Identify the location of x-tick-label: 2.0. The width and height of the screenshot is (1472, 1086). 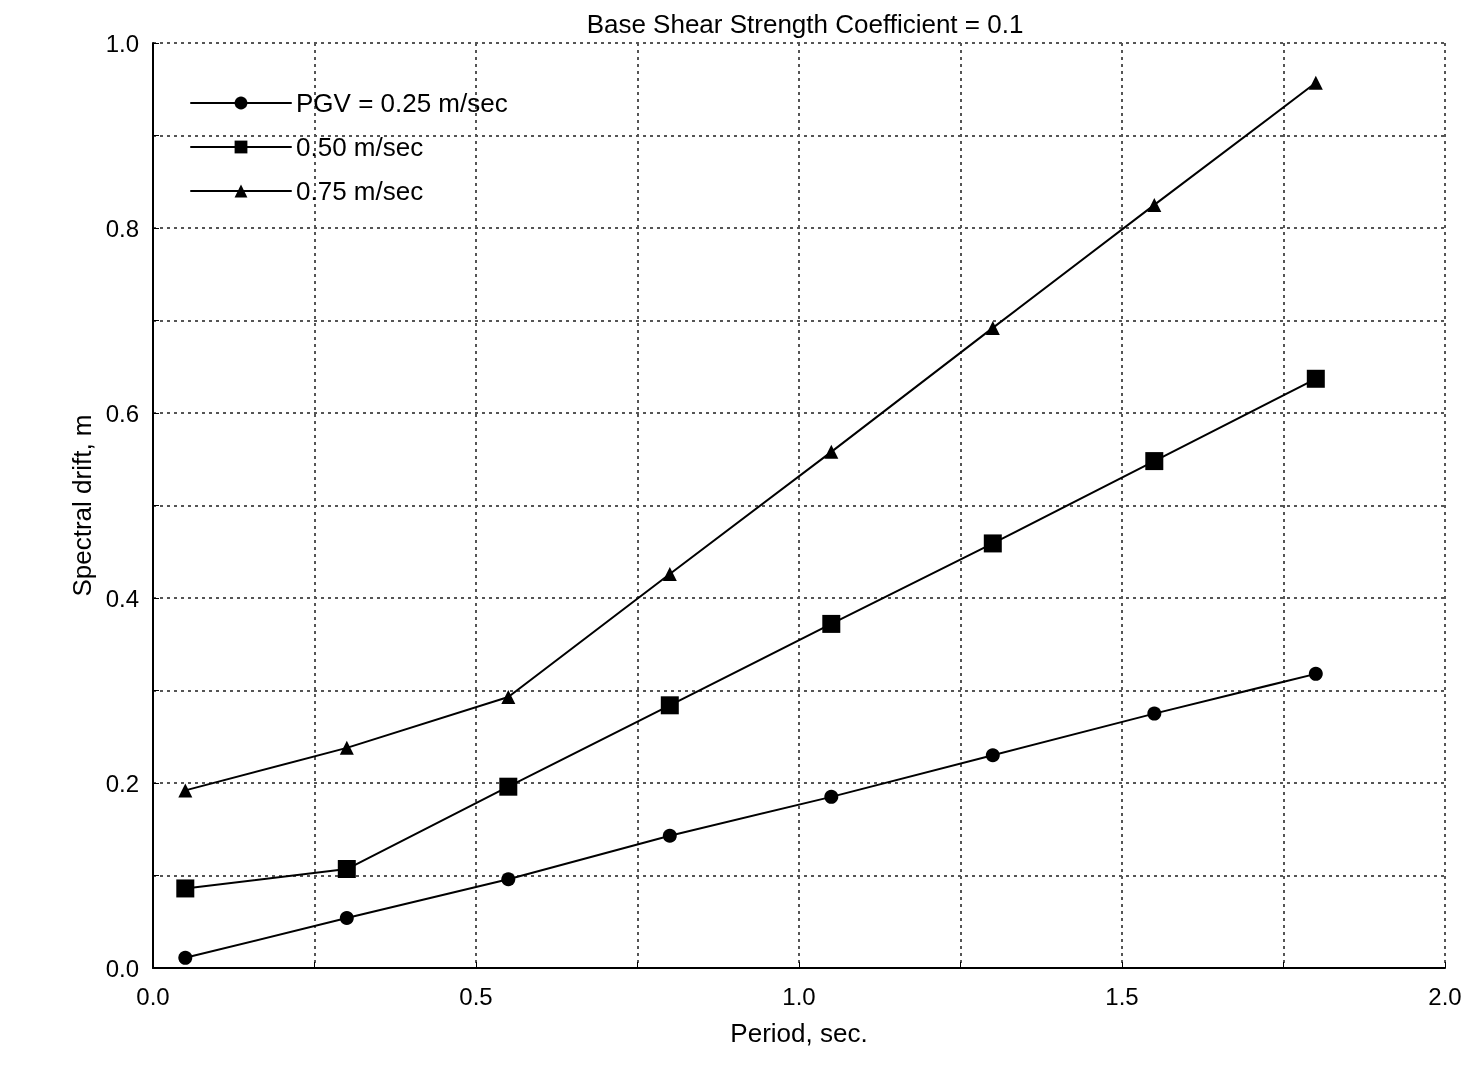
(1445, 996).